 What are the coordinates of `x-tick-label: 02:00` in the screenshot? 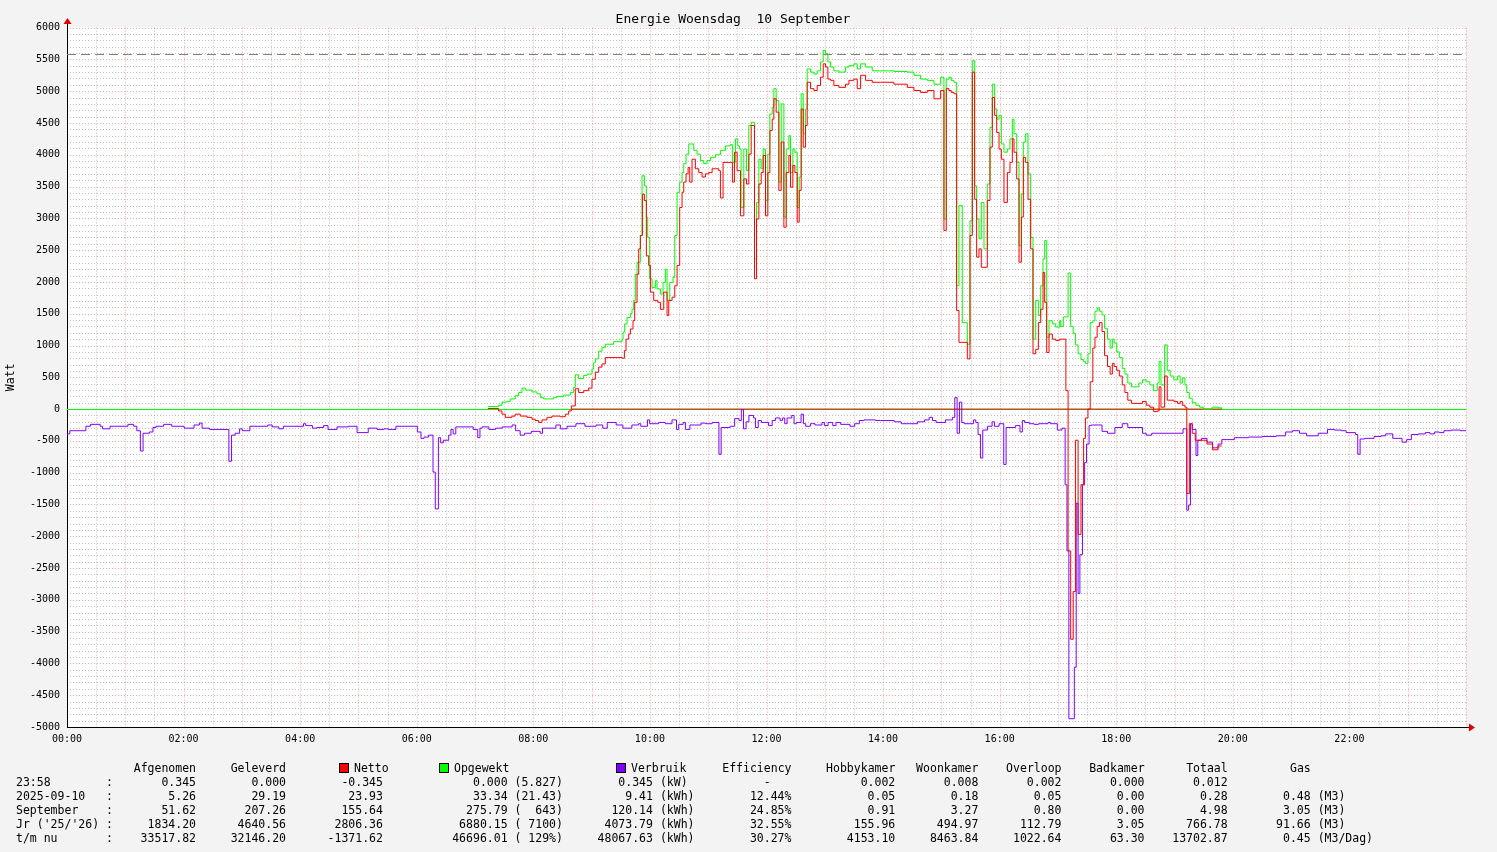 It's located at (183, 738).